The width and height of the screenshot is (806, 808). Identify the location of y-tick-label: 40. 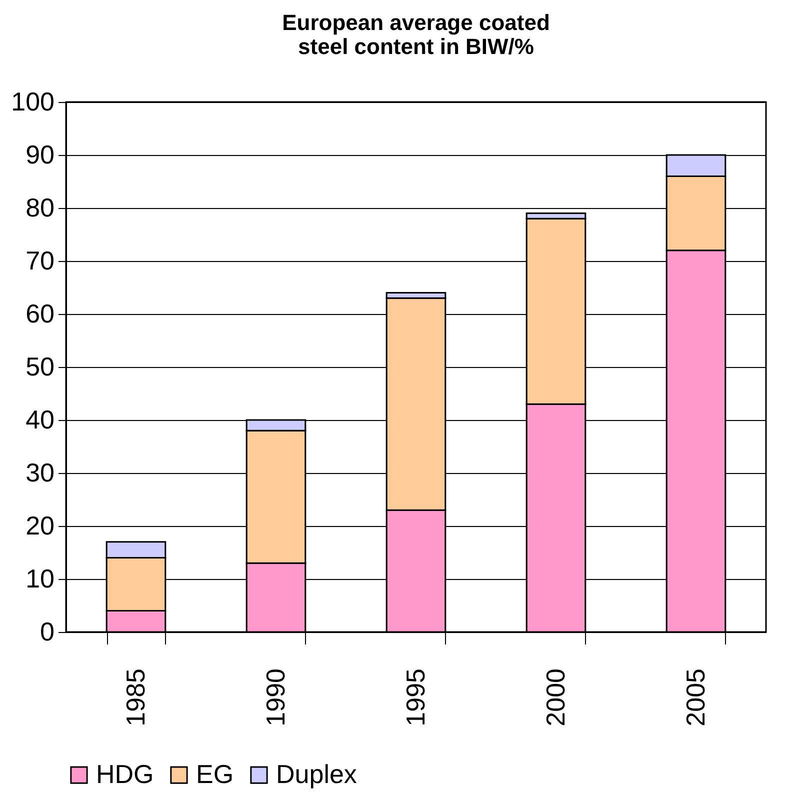
(40, 419).